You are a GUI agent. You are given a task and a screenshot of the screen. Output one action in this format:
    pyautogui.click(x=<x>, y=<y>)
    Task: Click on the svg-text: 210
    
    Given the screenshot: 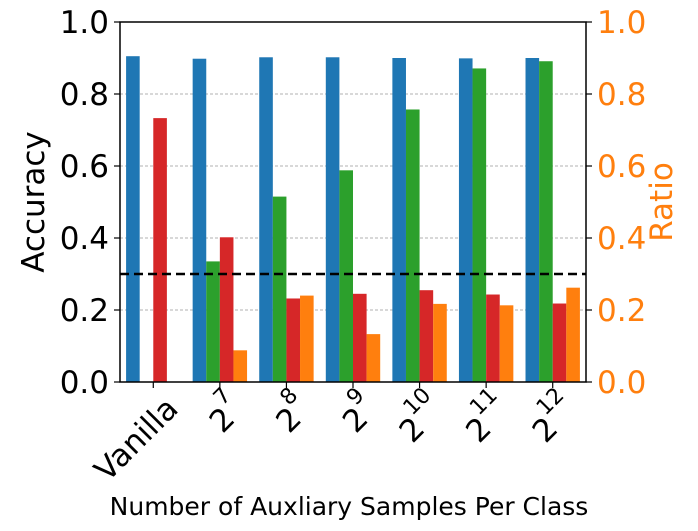 What is the action you would take?
    pyautogui.click(x=418, y=416)
    